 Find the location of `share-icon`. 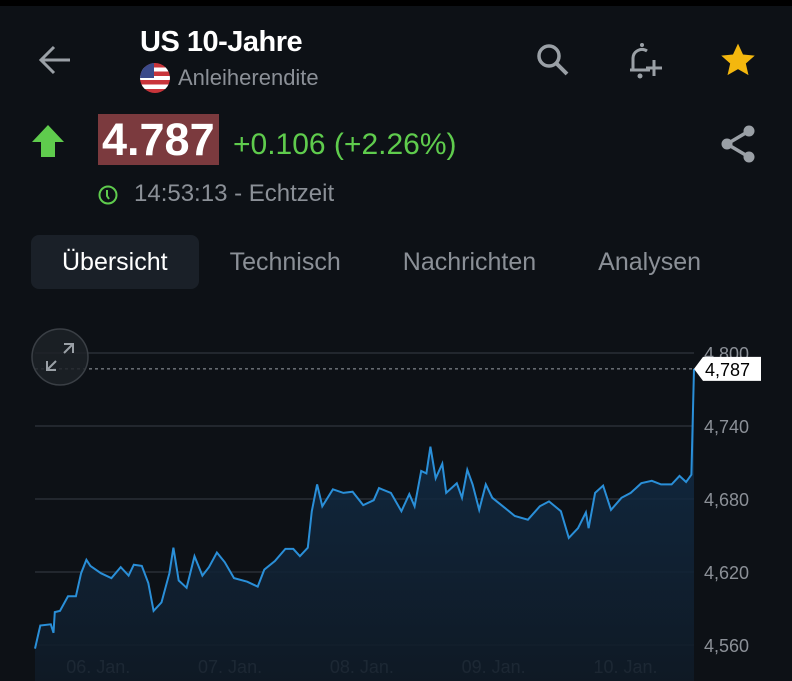

share-icon is located at coordinates (738, 144).